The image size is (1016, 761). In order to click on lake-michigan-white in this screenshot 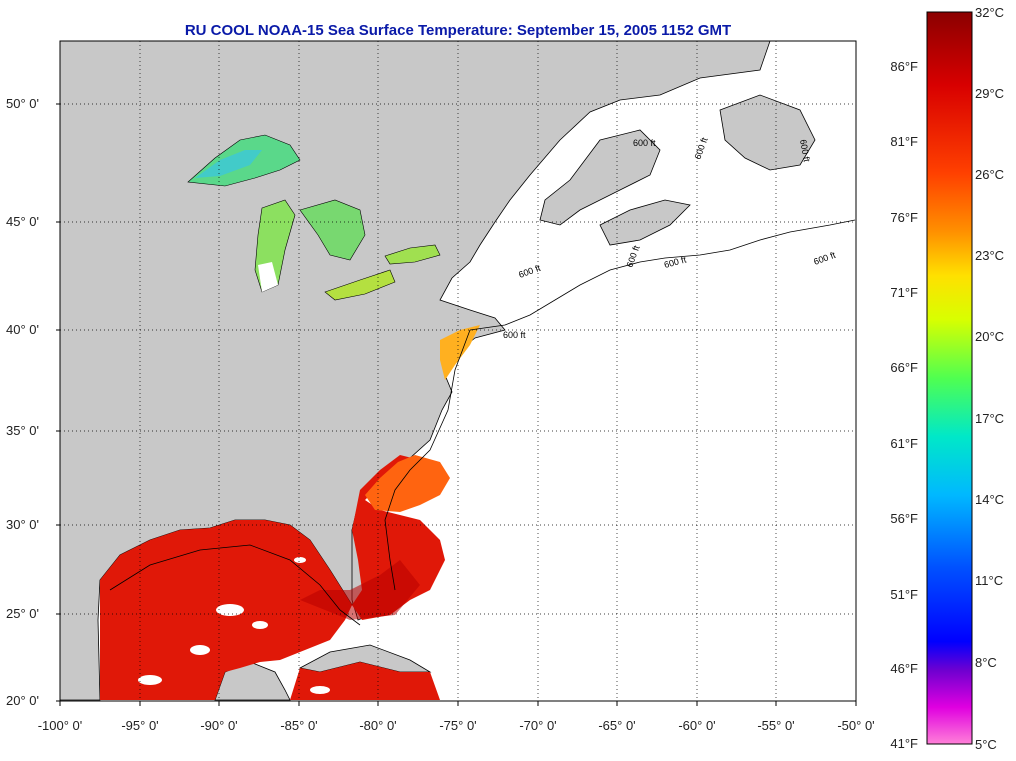, I will do `click(268, 277)`.